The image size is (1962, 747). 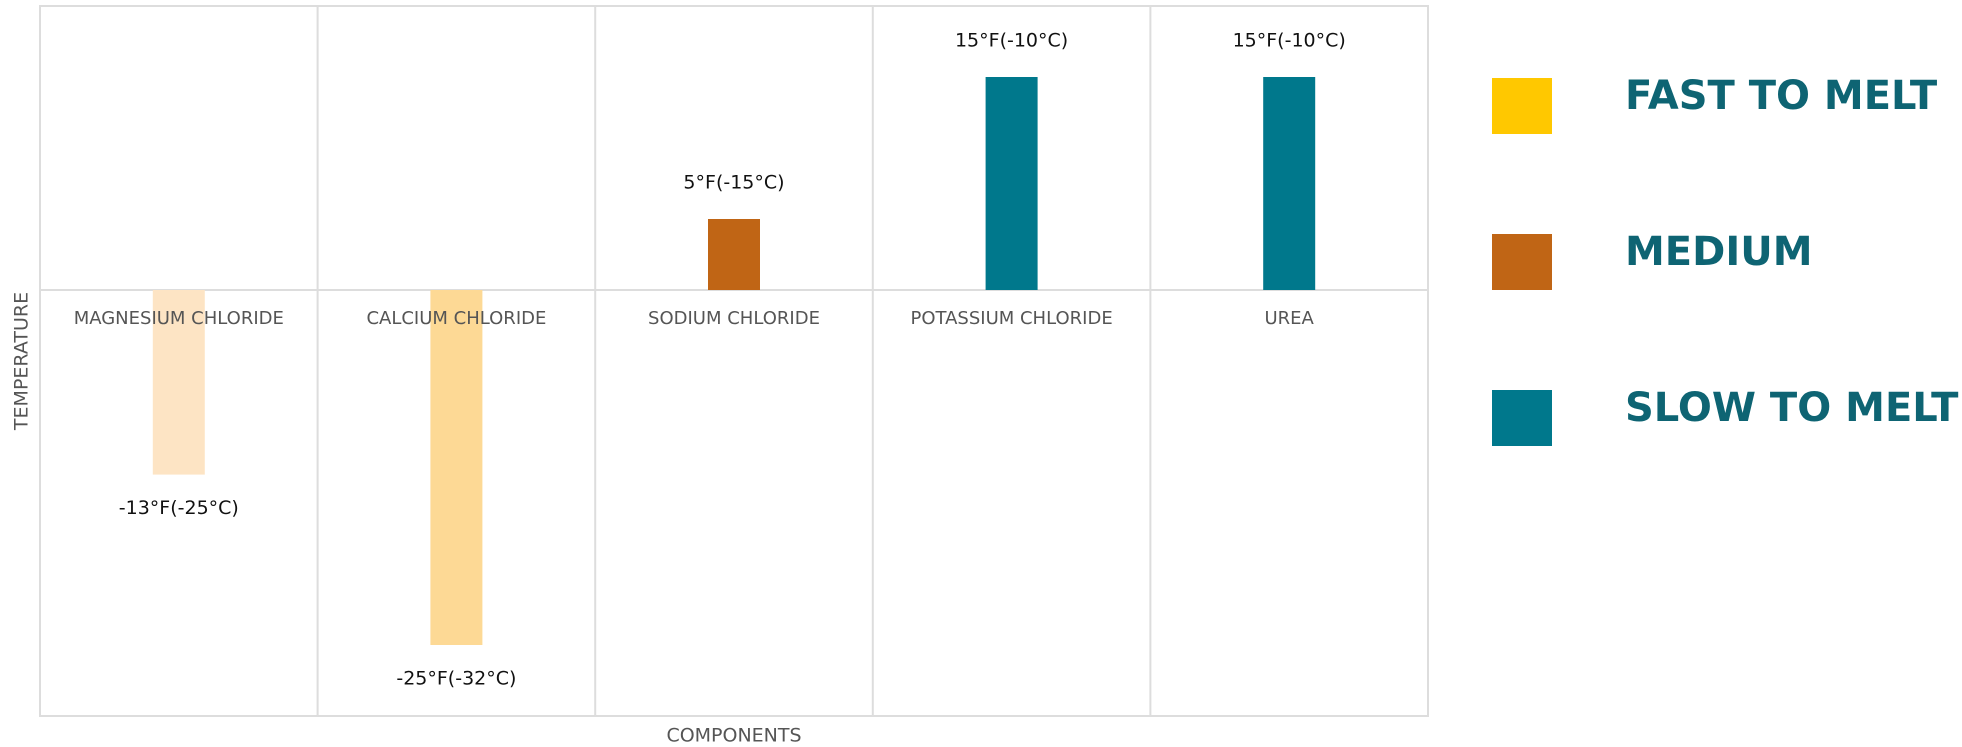 I want to click on category-label: POTASSIUM CHLORIDE, so click(x=1011, y=318).